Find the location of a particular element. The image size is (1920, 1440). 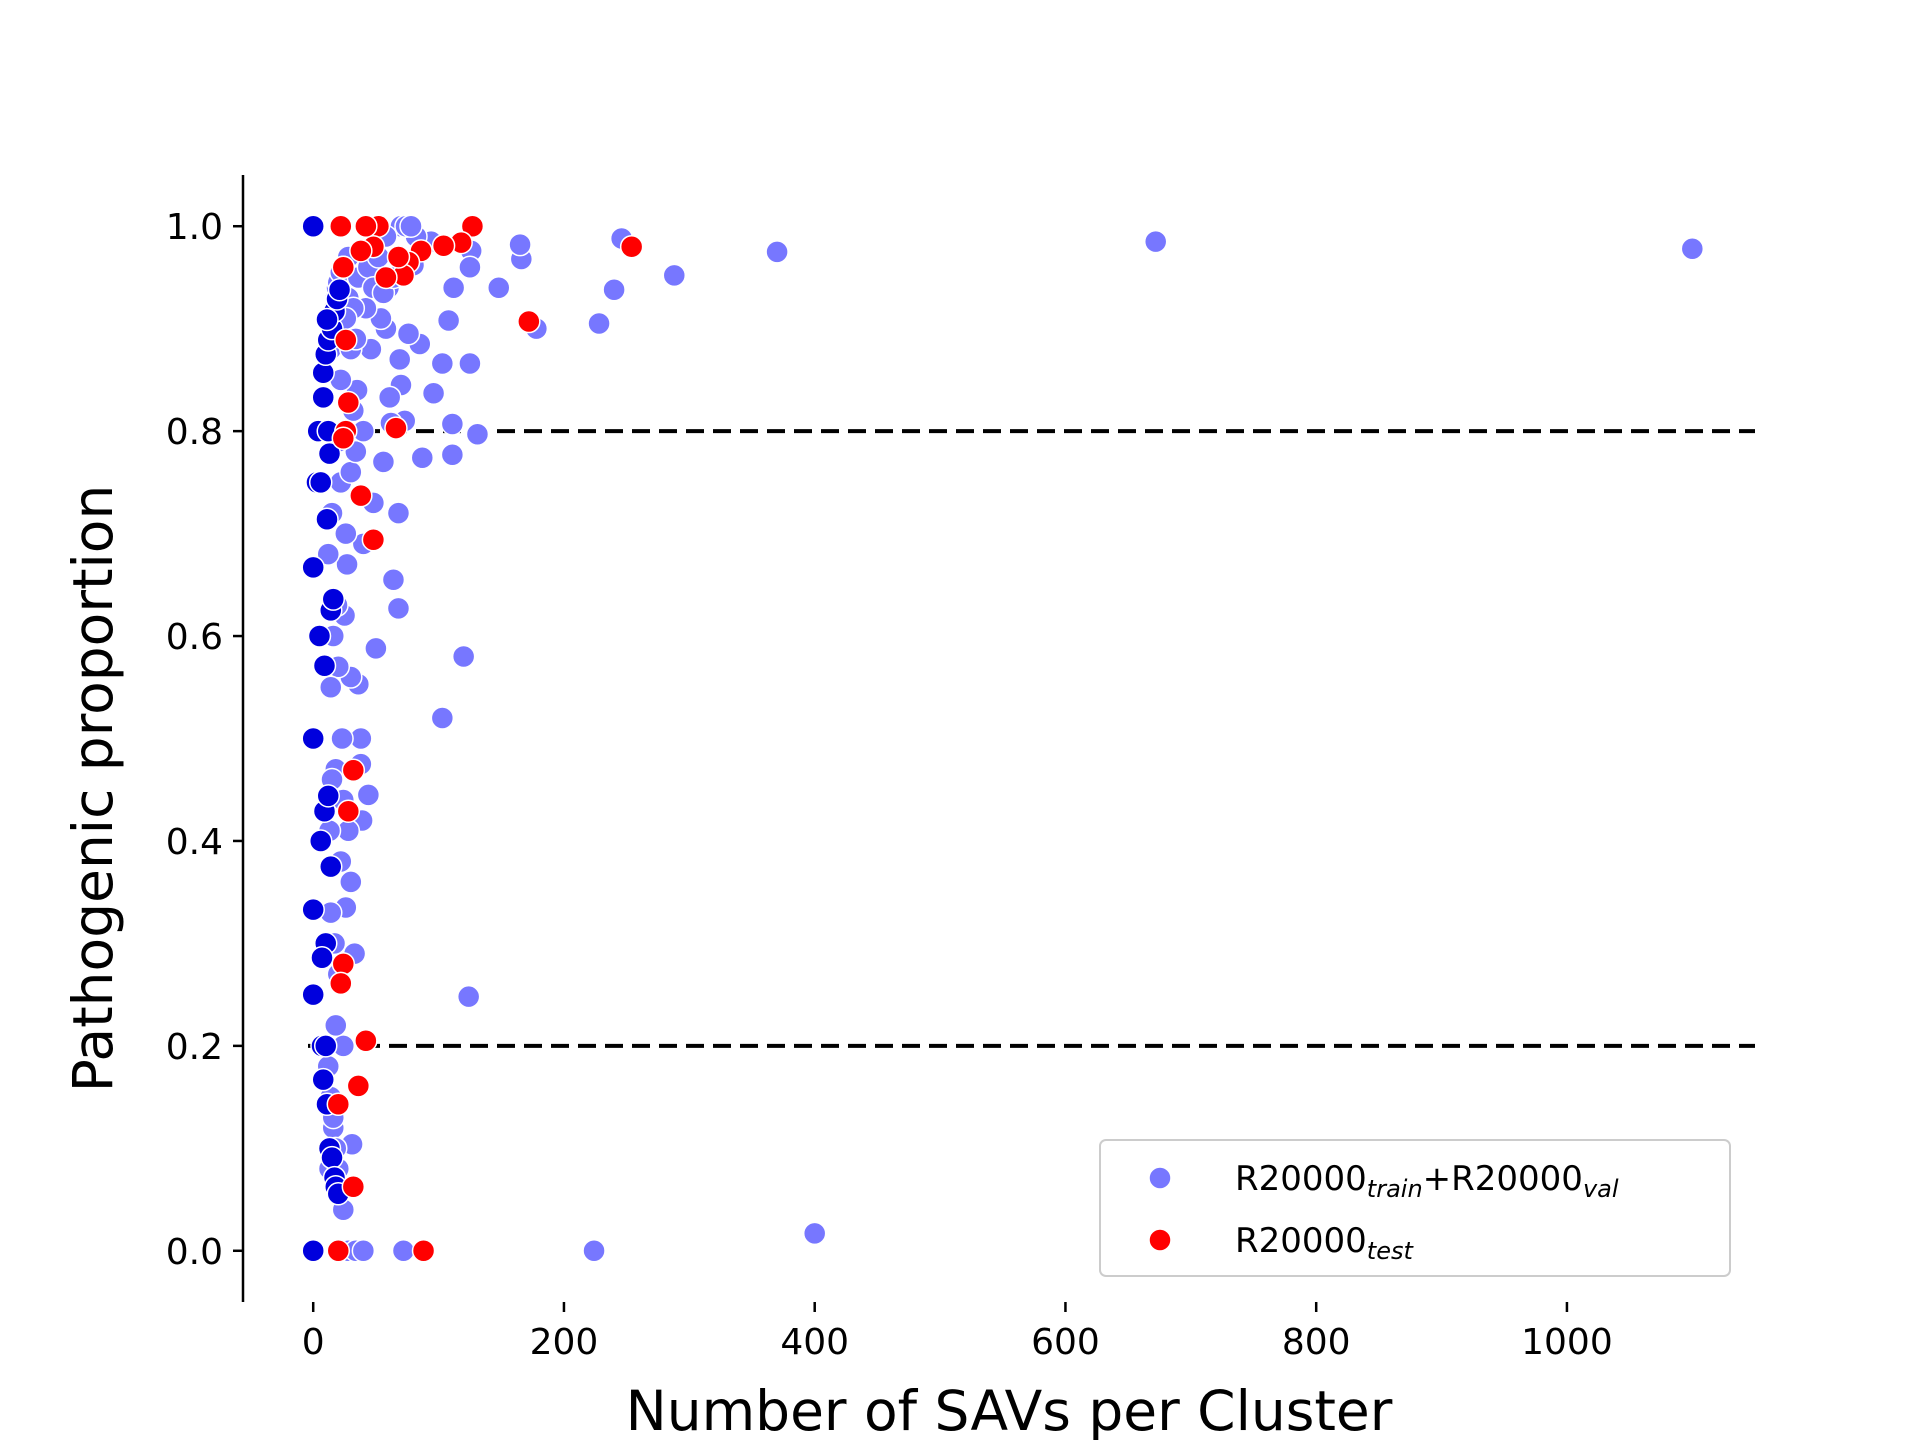

legend-label: R20000test is located at coordinates (1324, 1243).